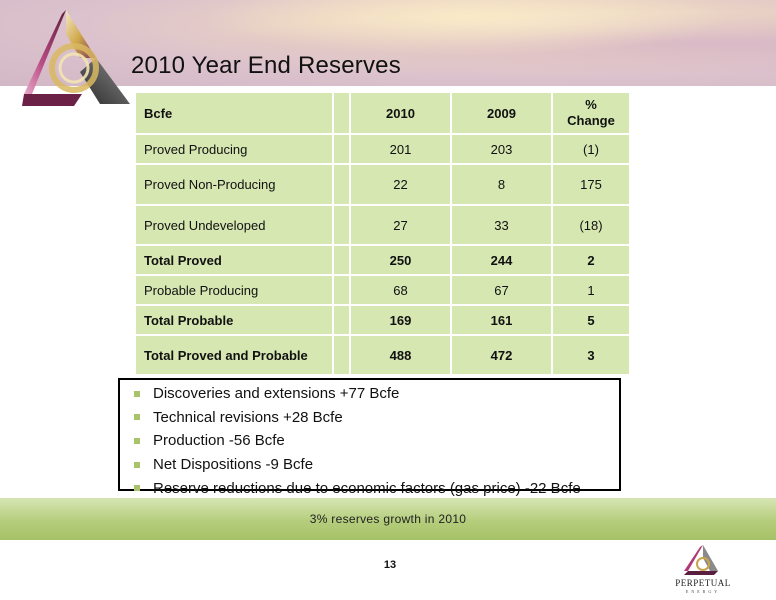 Image resolution: width=776 pixels, height=600 pixels. What do you see at coordinates (591, 320) in the screenshot?
I see `value-pct-change: 5` at bounding box center [591, 320].